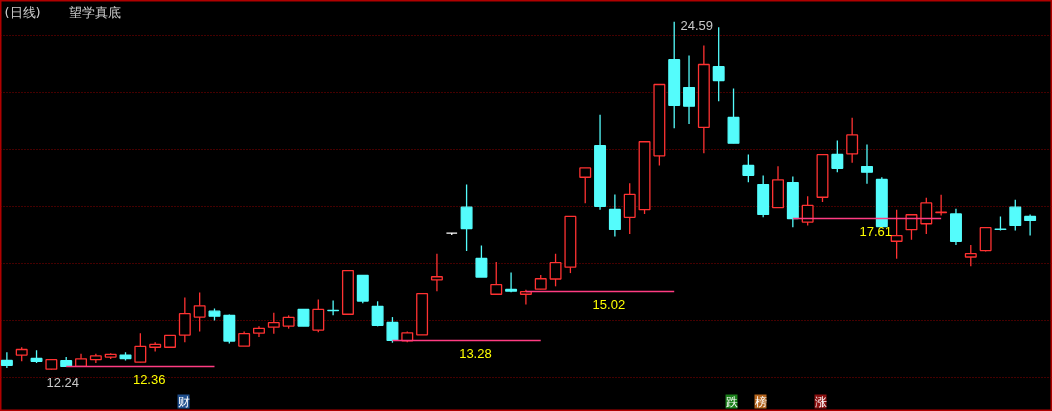 The width and height of the screenshot is (1052, 411). Describe the element at coordinates (876, 232) in the screenshot. I see `data-label: 17.61` at that location.